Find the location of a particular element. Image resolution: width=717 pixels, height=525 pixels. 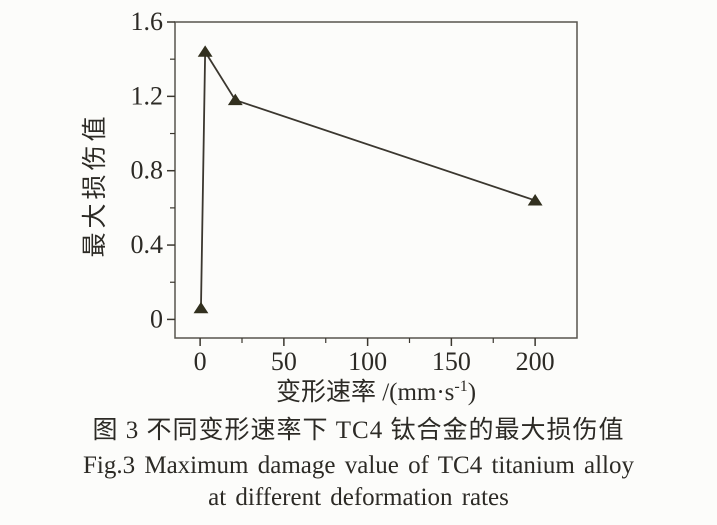

x-axis-tick-label: 100 is located at coordinates (367, 361).